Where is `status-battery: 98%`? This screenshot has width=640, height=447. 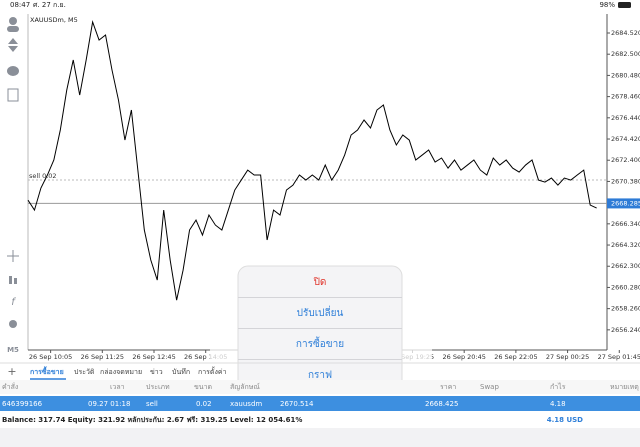 status-battery: 98% is located at coordinates (607, 5).